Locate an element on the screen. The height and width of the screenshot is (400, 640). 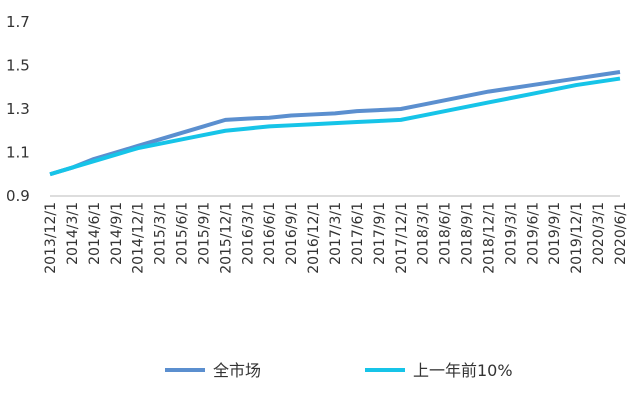
y-tick-label: 1.5 is located at coordinates (18, 66).